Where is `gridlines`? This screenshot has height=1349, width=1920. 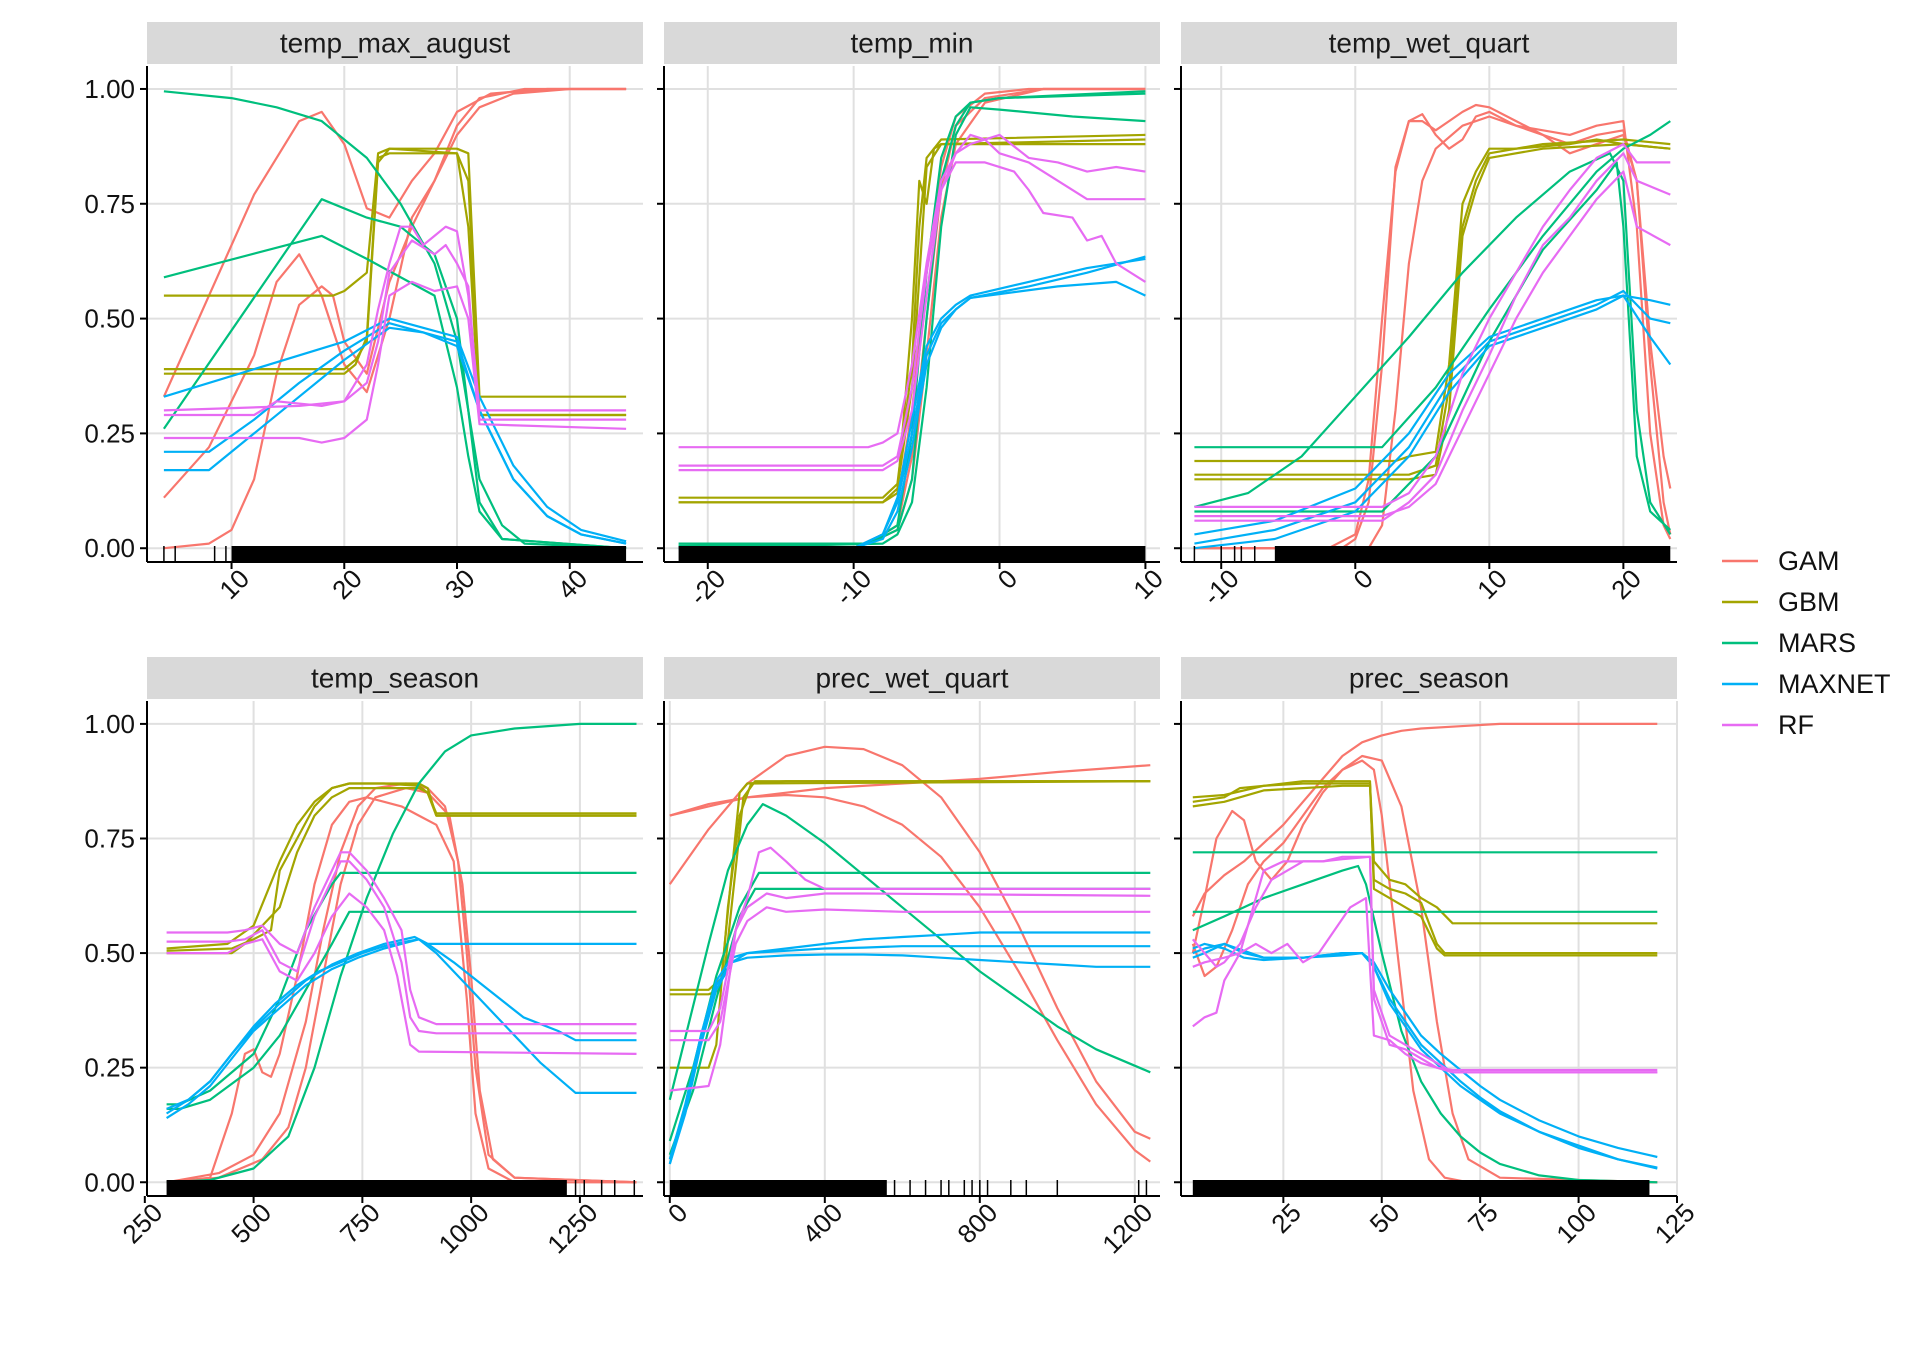 gridlines is located at coordinates (1429, 948).